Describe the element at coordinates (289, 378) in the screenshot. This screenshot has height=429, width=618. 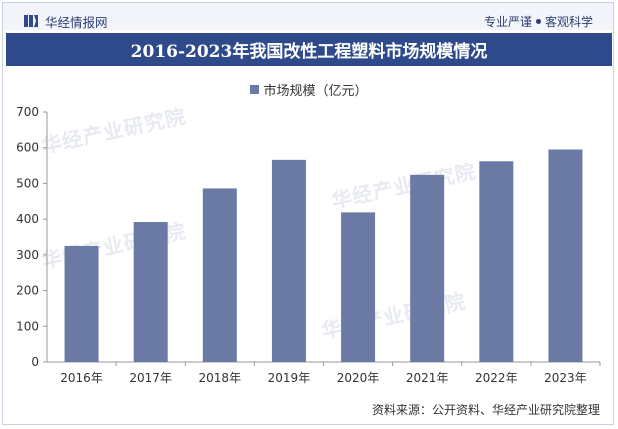
I see `x-tick-label: 2019年` at that location.